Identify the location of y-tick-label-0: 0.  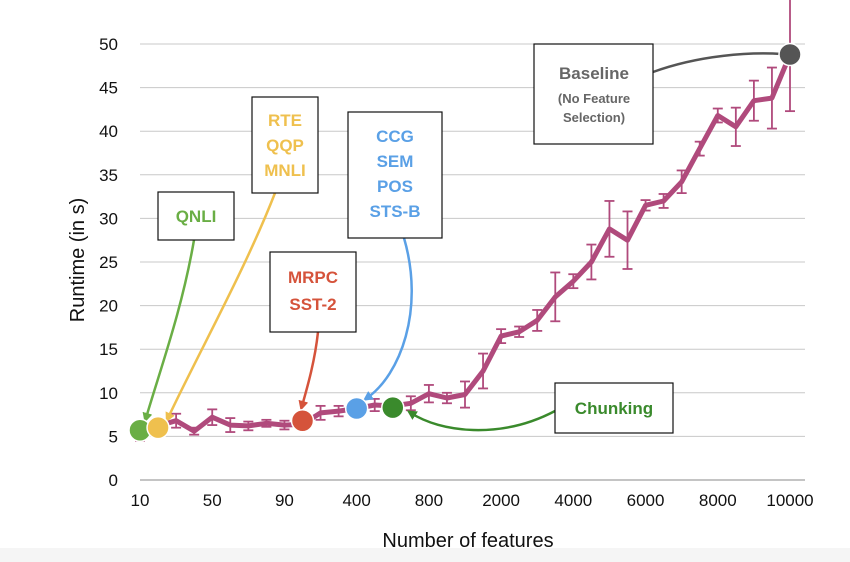
(113, 480).